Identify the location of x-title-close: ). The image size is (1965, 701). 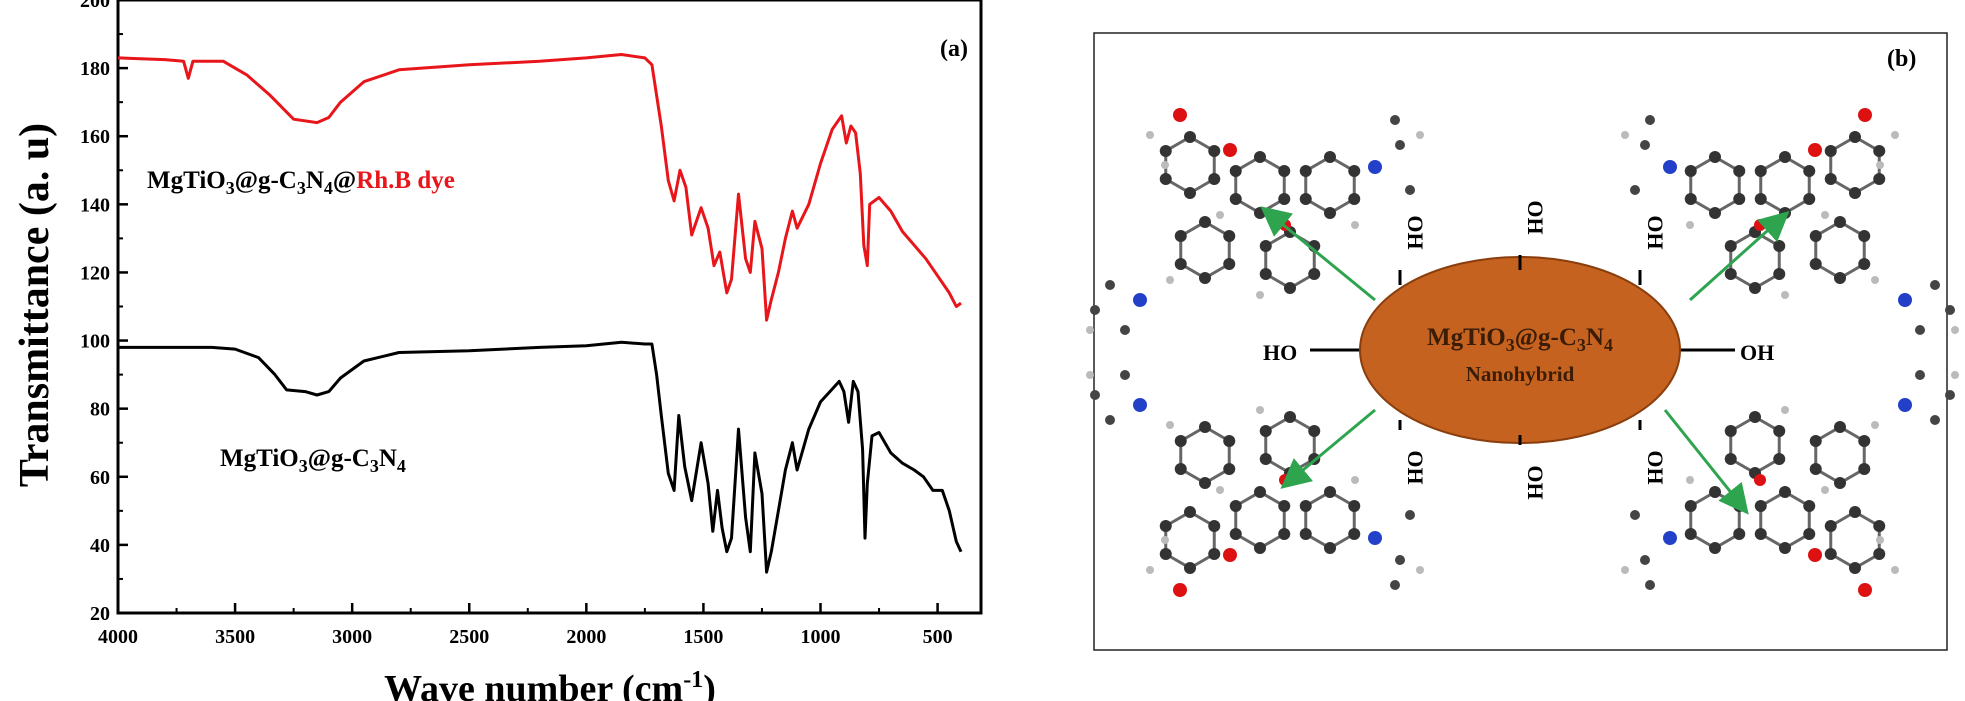
(709, 684).